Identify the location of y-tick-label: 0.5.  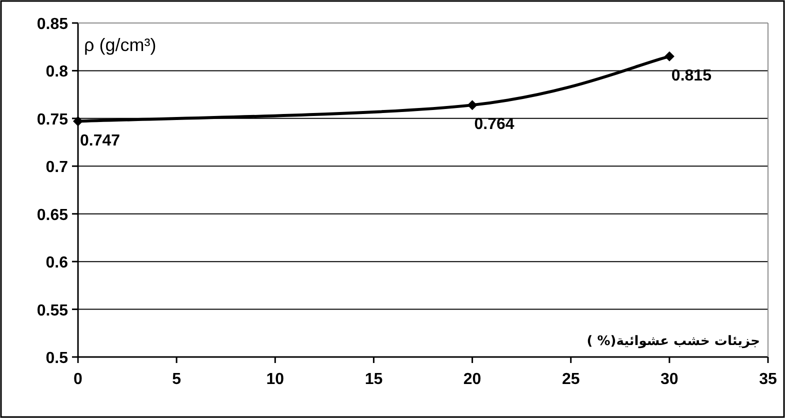
(57, 358).